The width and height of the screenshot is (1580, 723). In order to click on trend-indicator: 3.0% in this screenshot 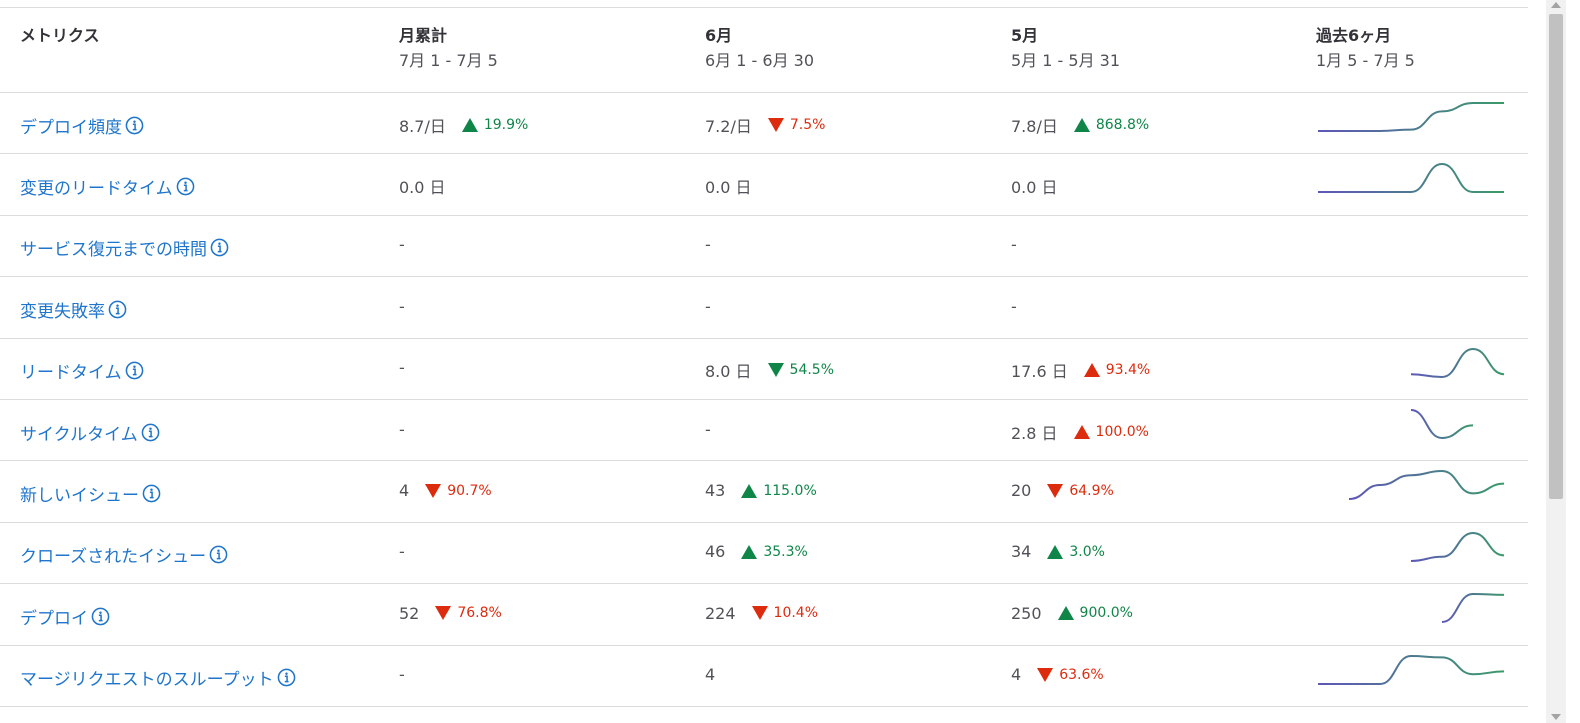, I will do `click(1076, 552)`.